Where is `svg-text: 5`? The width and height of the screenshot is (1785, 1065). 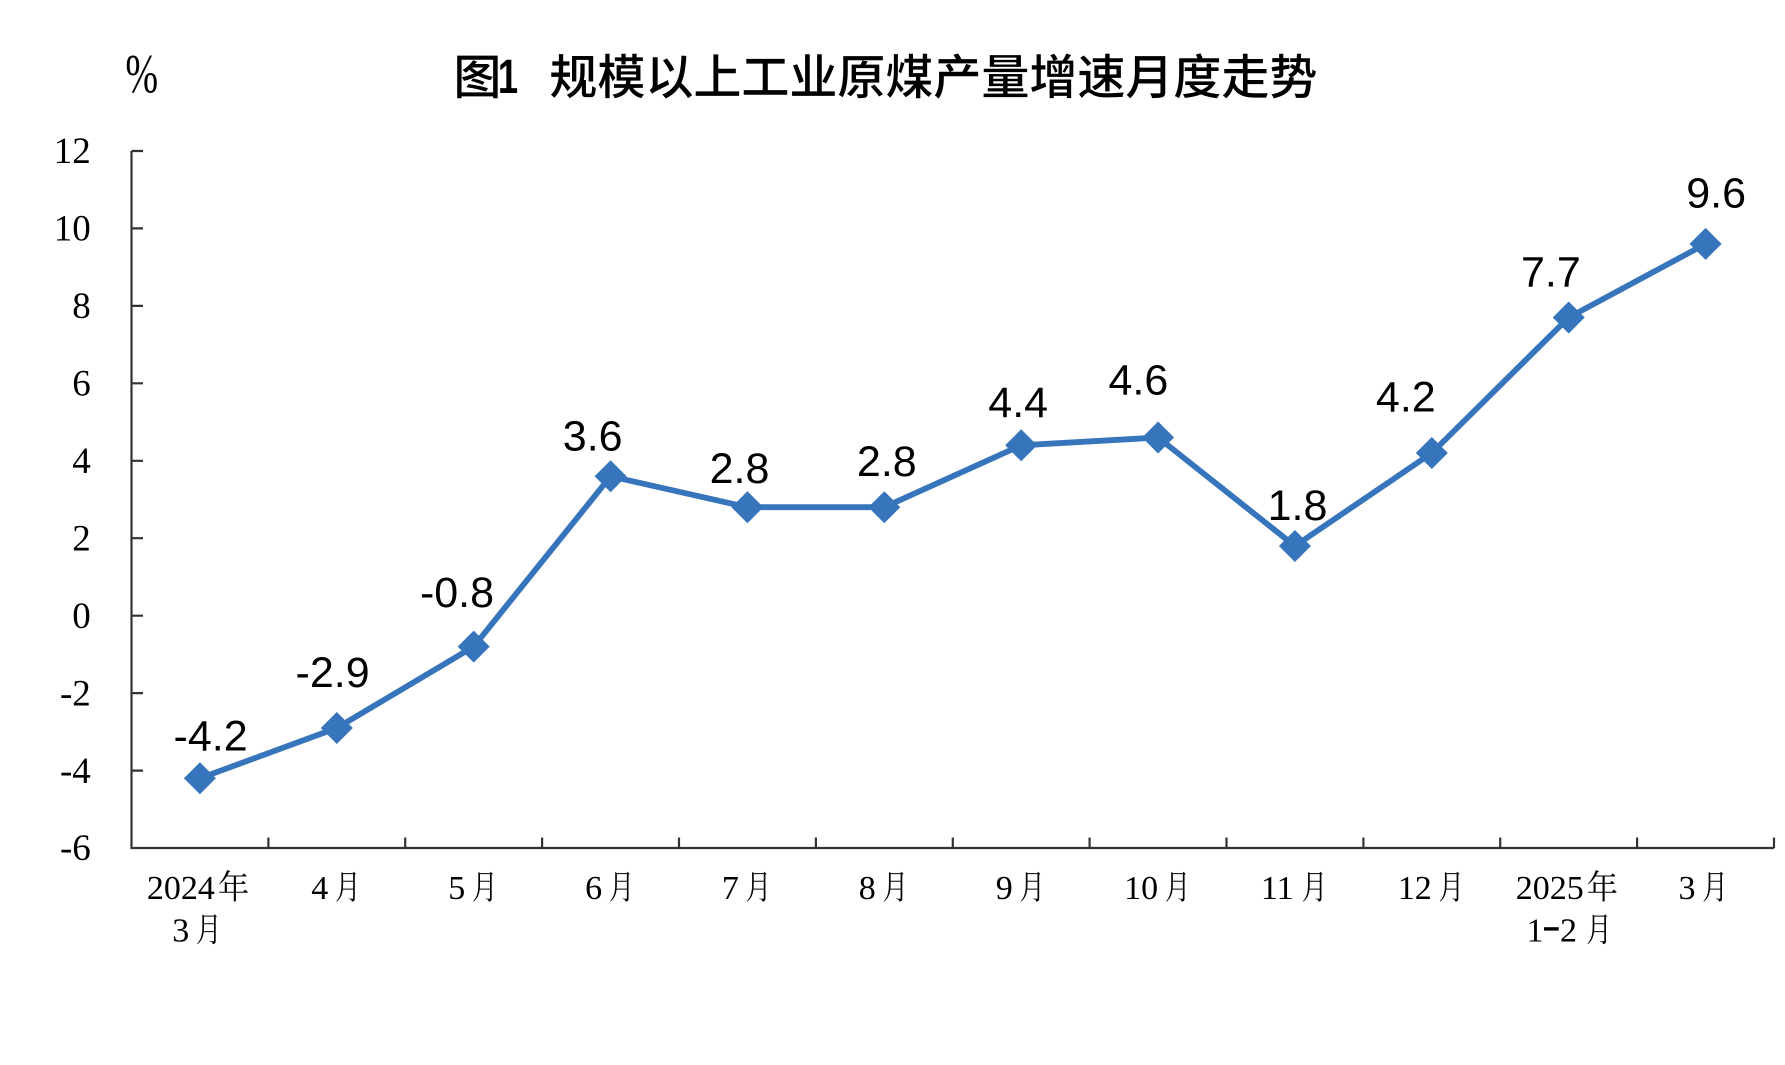 svg-text: 5 is located at coordinates (456, 888).